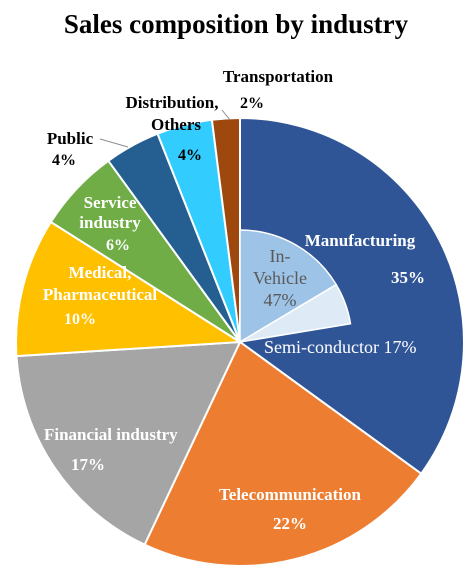  I want to click on label-financial-industry: Financial industry, so click(111, 434).